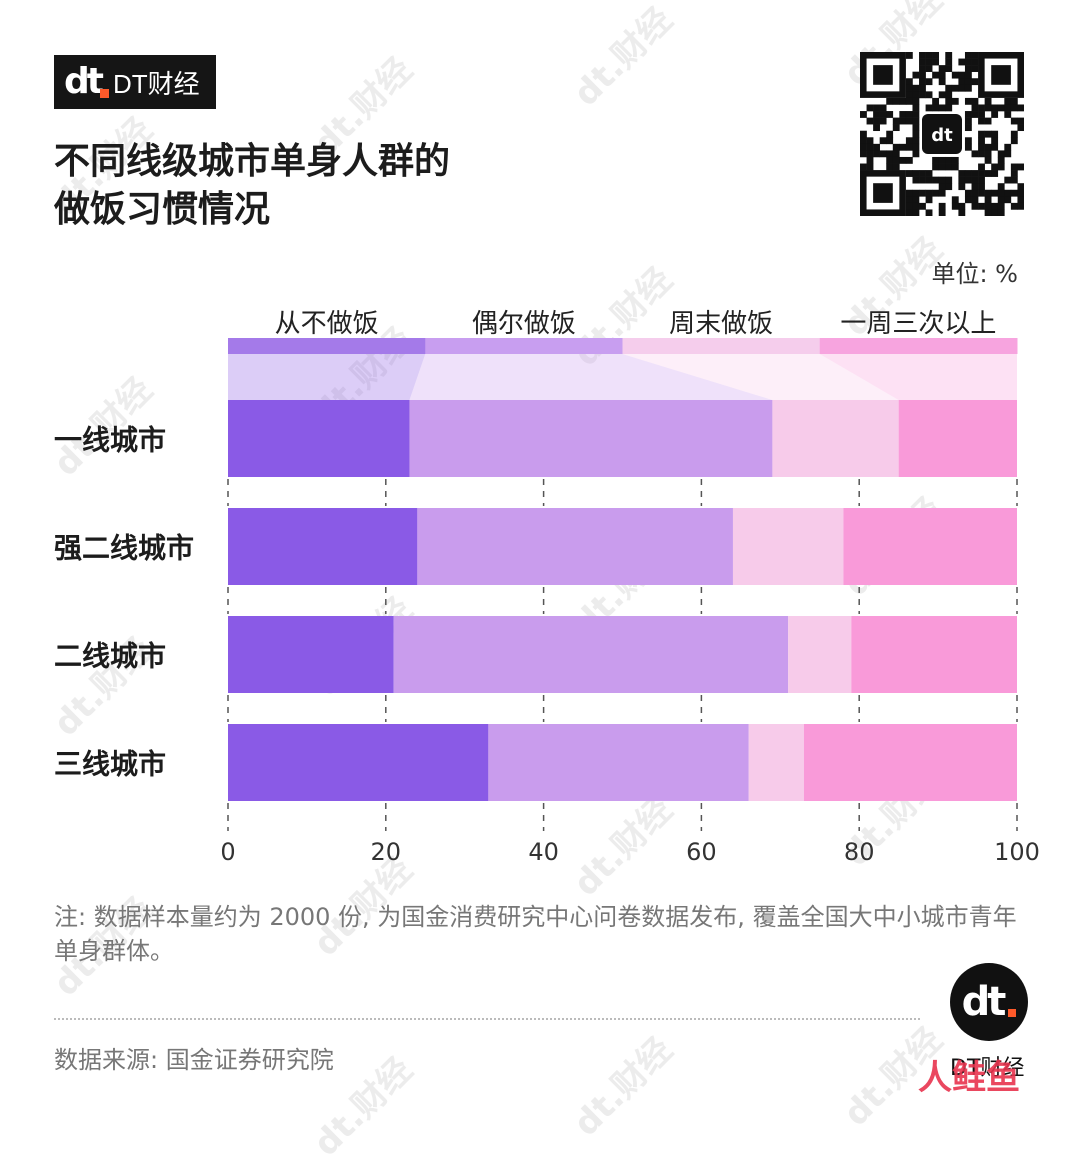 The image size is (1080, 1165). What do you see at coordinates (623, 1087) in the screenshot?
I see `watermark-text: dt.财经` at bounding box center [623, 1087].